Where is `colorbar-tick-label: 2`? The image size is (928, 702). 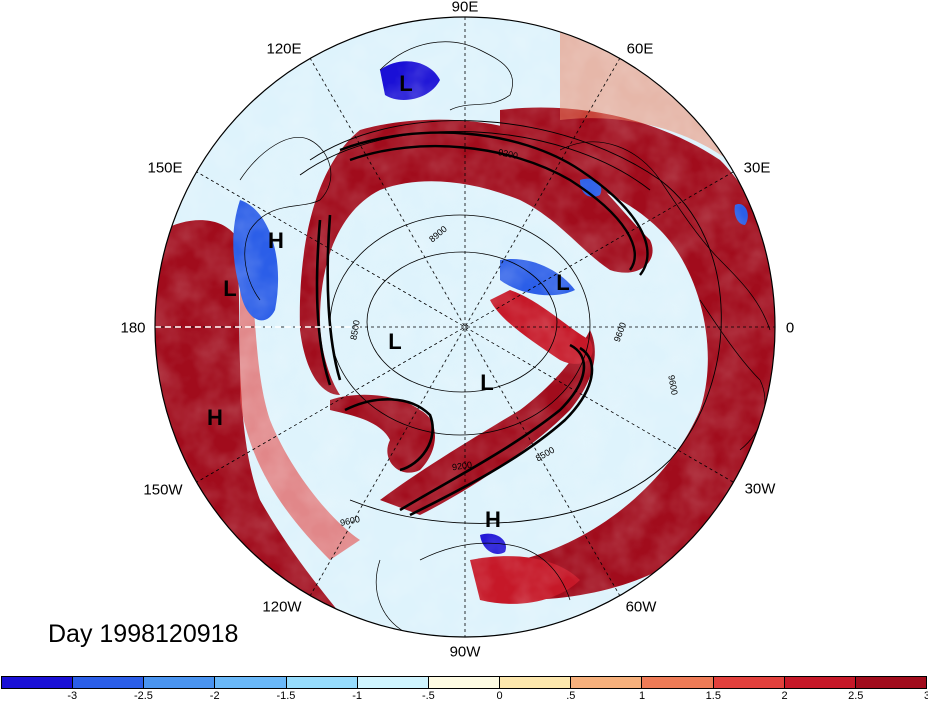
colorbar-tick-label: 2 is located at coordinates (784, 696).